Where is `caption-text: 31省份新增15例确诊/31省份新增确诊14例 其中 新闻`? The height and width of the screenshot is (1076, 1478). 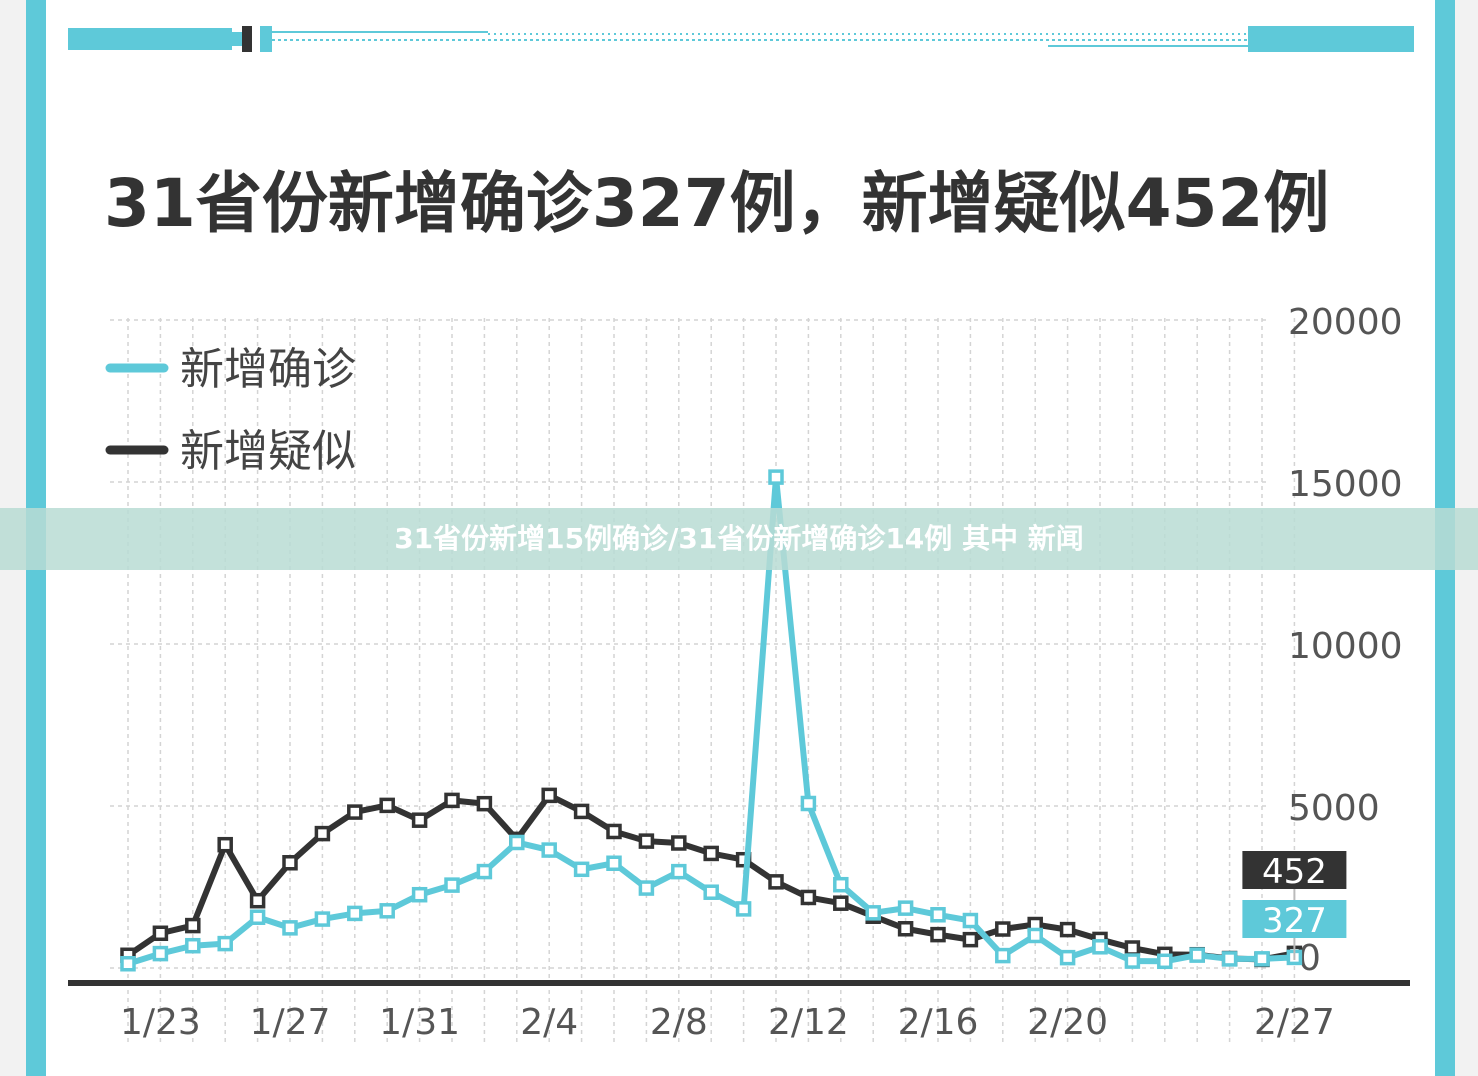
caption-text: 31省份新增15例确诊/31省份新增确诊14例 其中 新闻 is located at coordinates (739, 538).